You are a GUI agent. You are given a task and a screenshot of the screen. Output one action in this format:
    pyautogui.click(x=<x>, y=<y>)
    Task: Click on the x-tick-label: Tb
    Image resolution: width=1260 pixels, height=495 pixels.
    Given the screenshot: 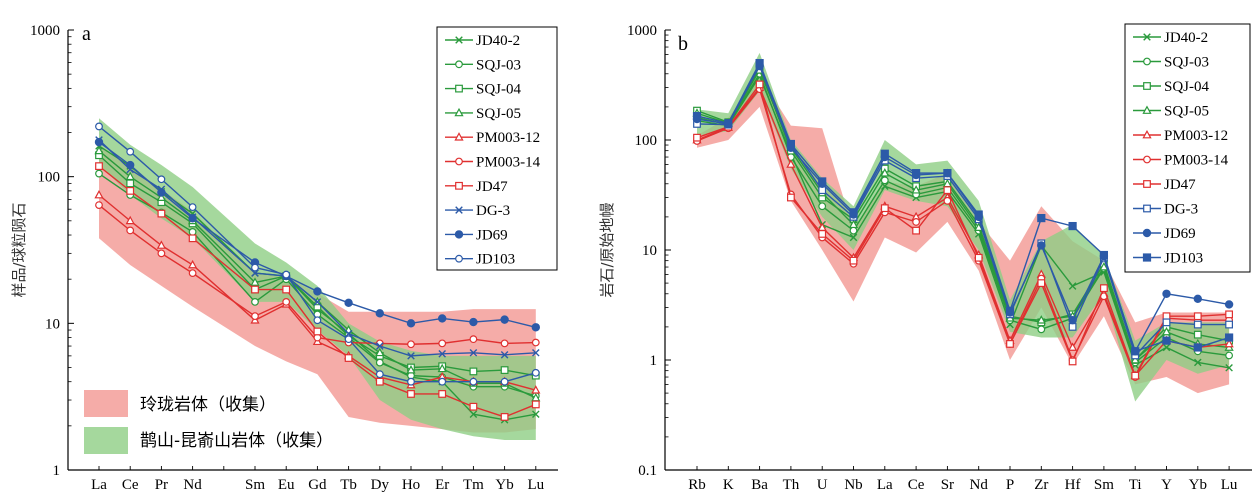 What is the action you would take?
    pyautogui.click(x=348, y=485)
    